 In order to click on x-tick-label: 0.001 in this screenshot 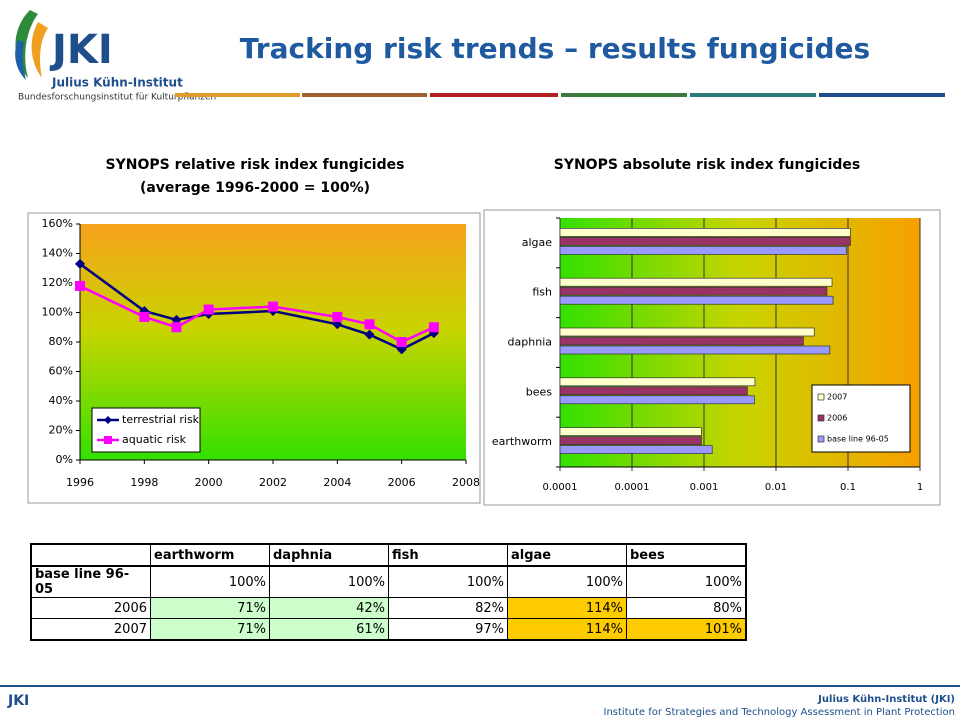, I will do `click(704, 487)`.